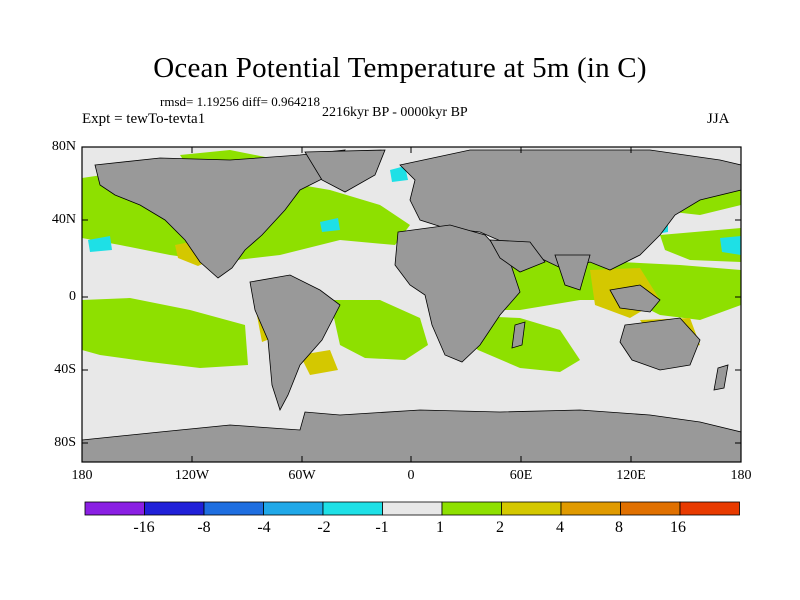  What do you see at coordinates (517, 256) in the screenshot?
I see `landmass-arabia` at bounding box center [517, 256].